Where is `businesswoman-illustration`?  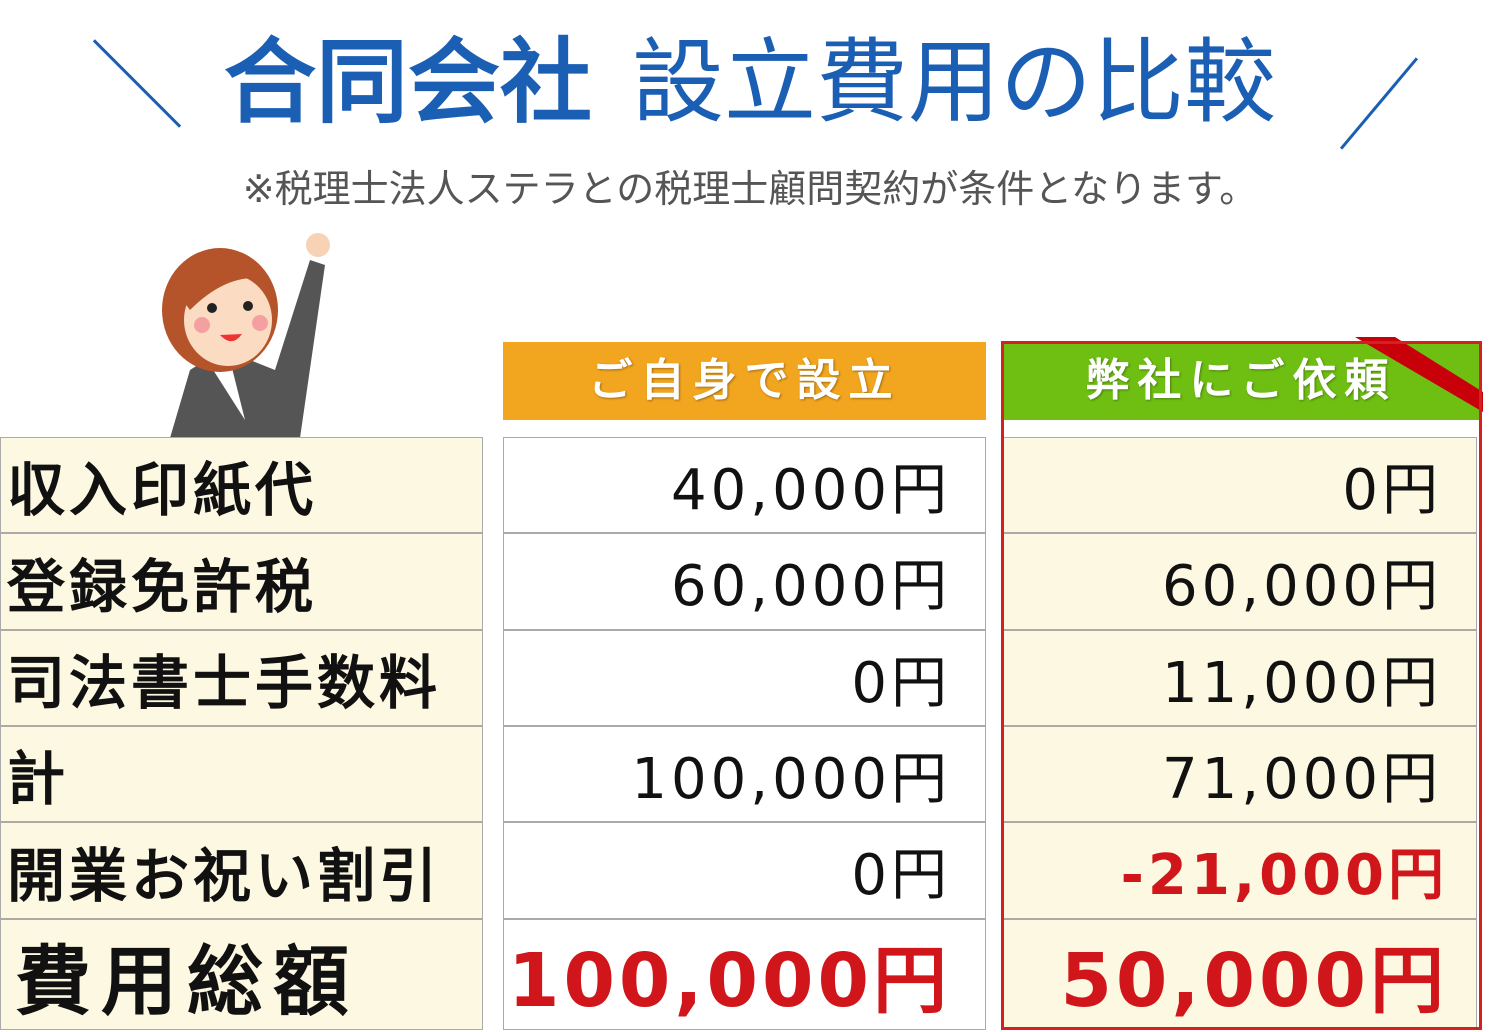
businesswoman-illustration is located at coordinates (246, 335).